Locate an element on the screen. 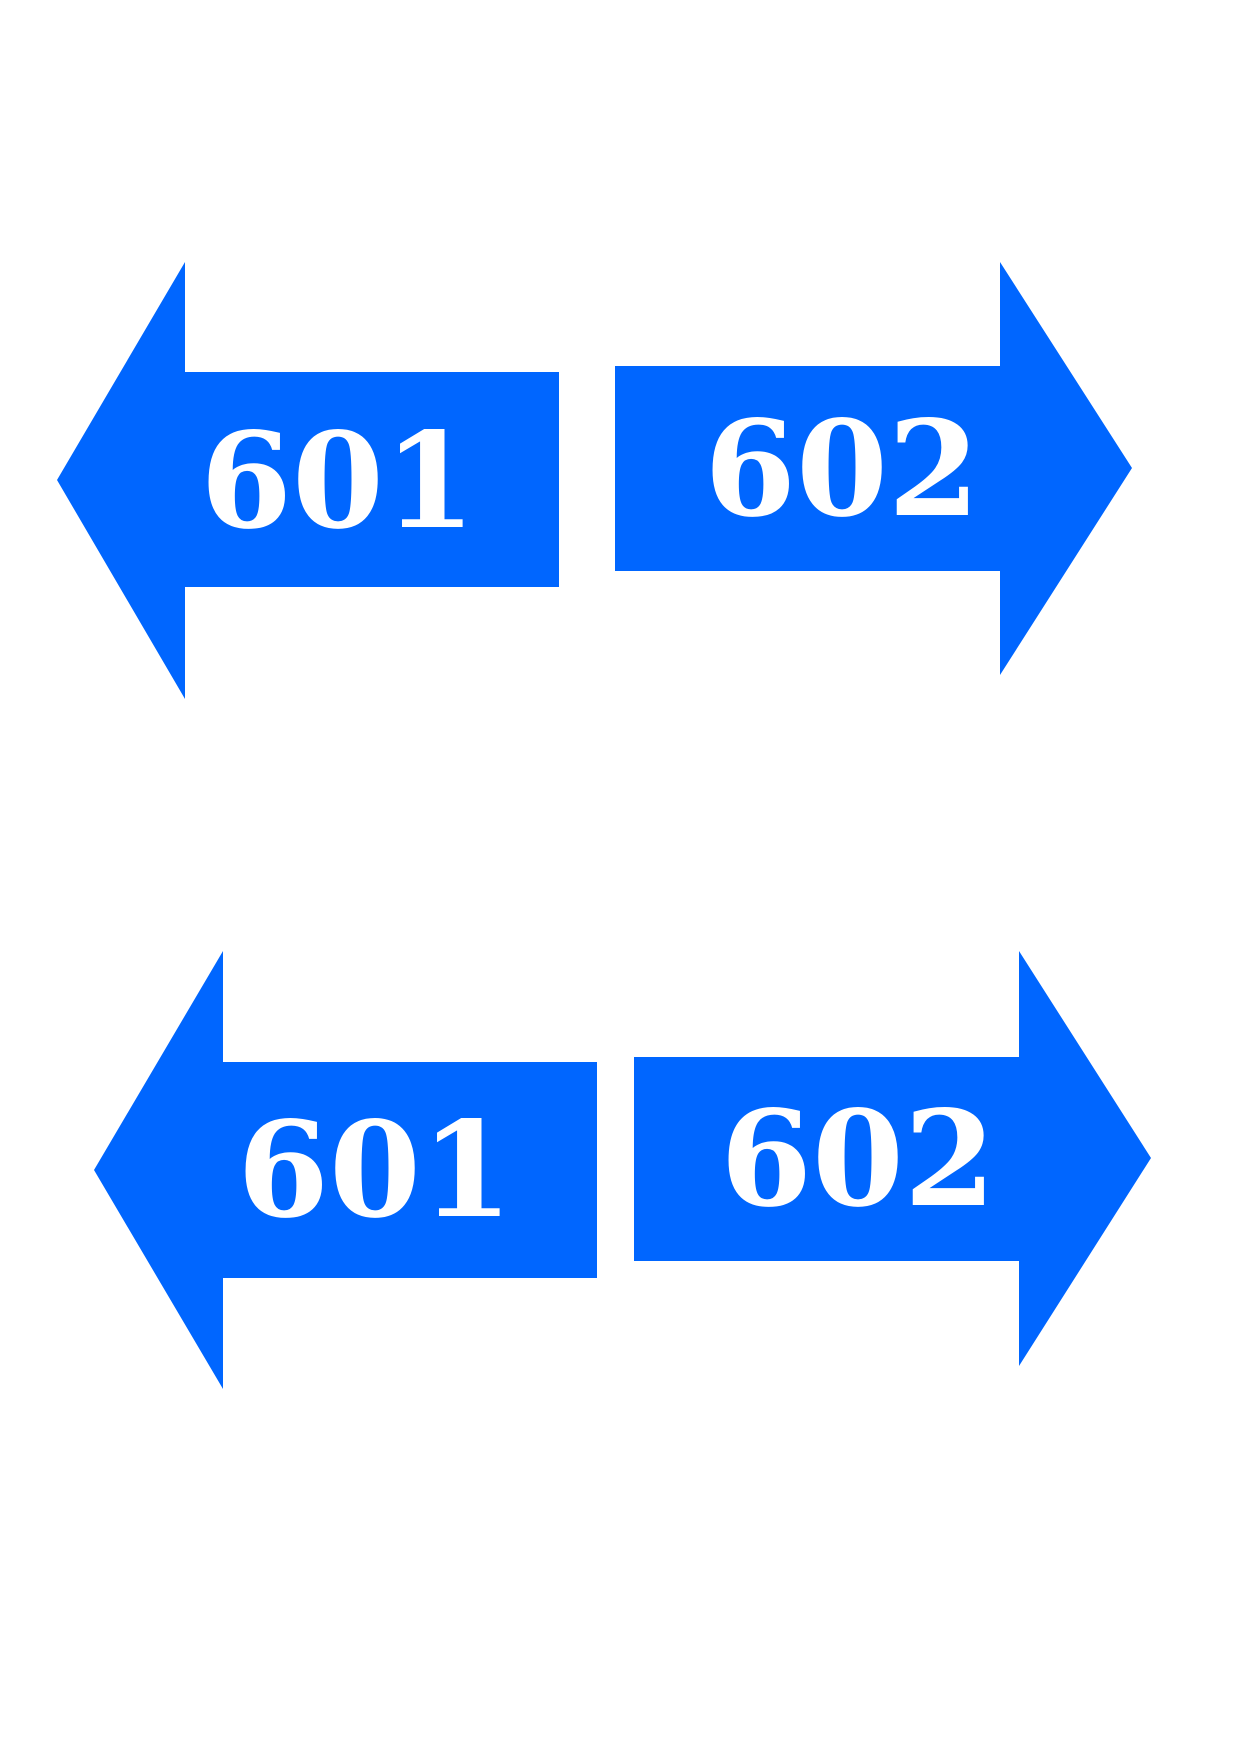 The width and height of the screenshot is (1240, 1754). right-arrow-sign-row-1: 602 is located at coordinates (873, 468).